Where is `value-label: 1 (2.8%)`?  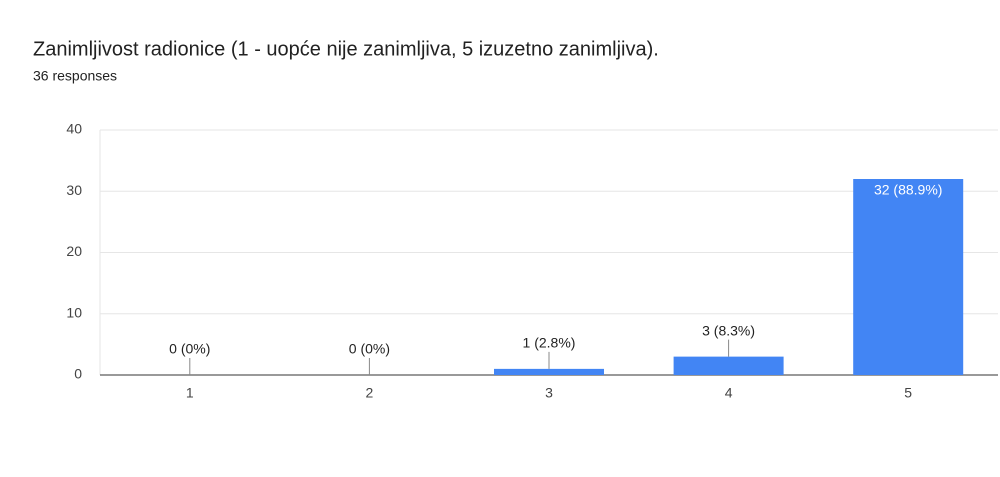
value-label: 1 (2.8%) is located at coordinates (549, 343).